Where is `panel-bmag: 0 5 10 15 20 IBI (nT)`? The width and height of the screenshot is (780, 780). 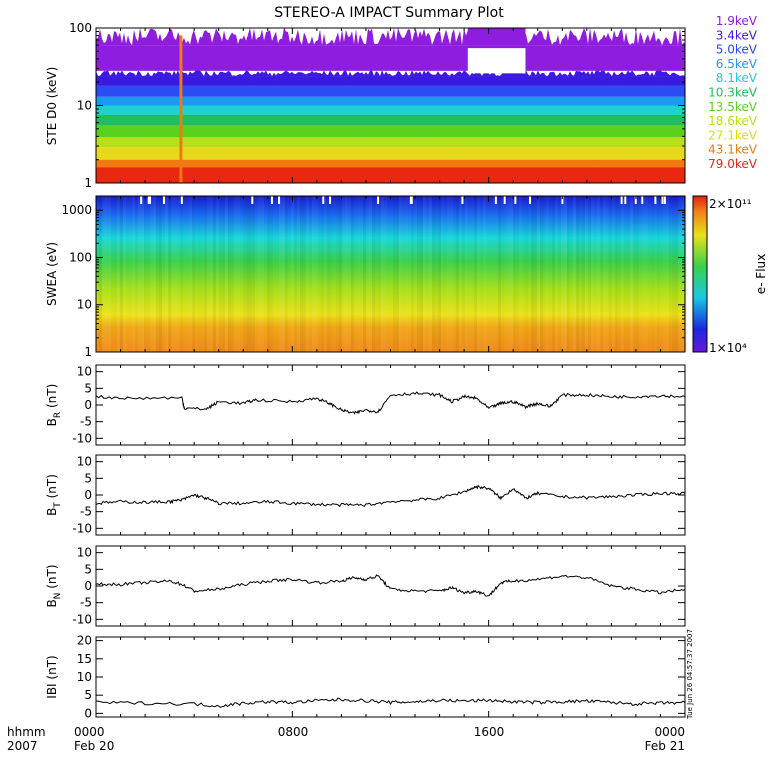
panel-bmag: 0 5 10 15 20 IBI (nT) is located at coordinates (365, 677).